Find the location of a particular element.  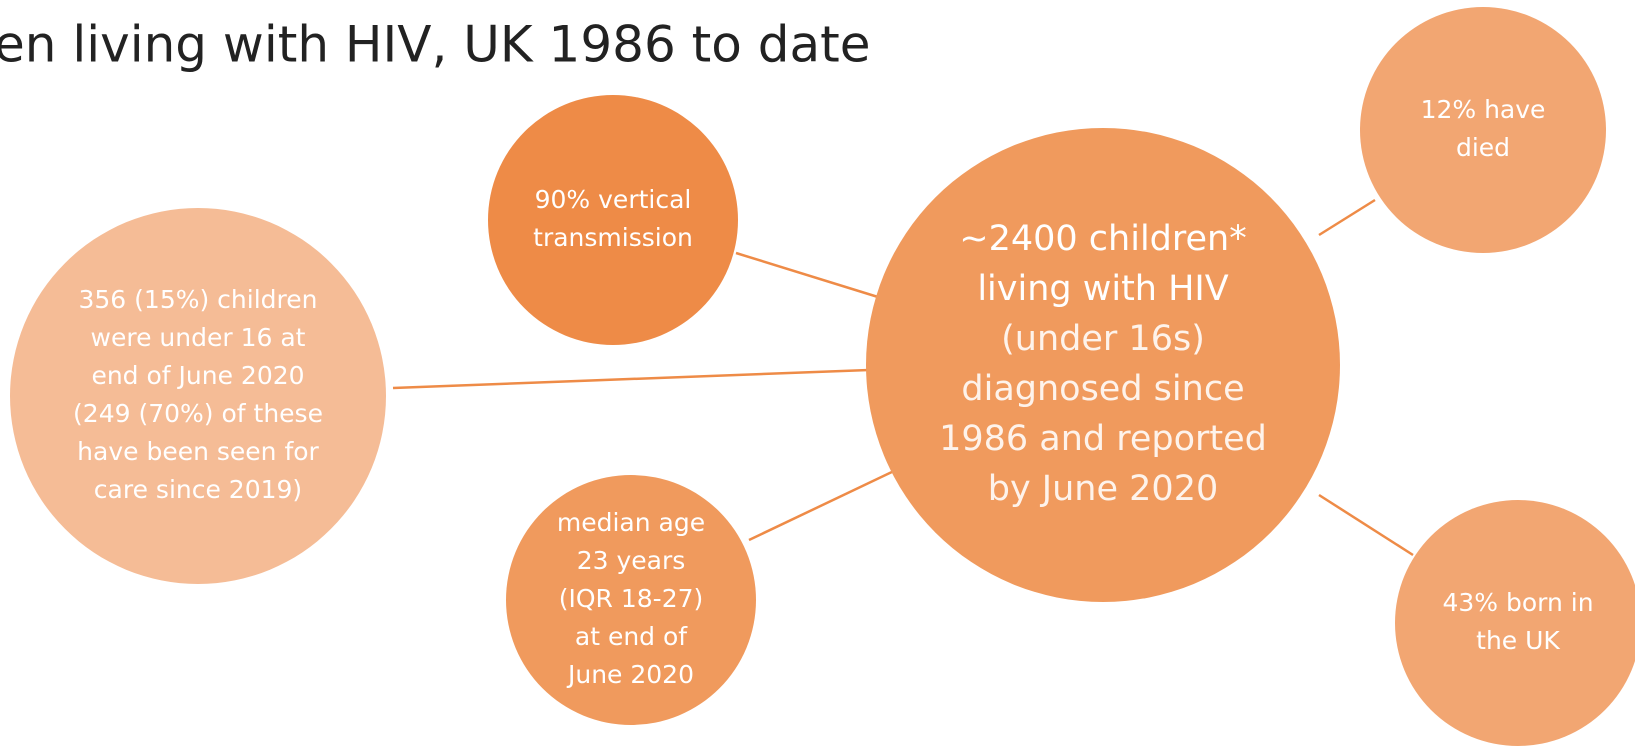

node-text: transmission is located at coordinates (613, 237).